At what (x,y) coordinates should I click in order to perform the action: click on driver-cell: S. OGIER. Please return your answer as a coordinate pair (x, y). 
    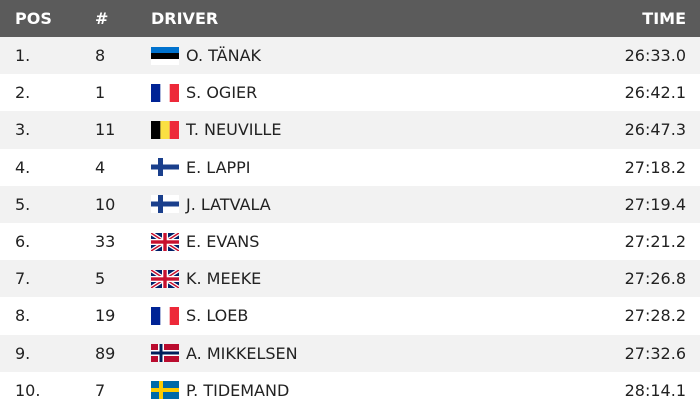
    Looking at the image, I should click on (222, 93).